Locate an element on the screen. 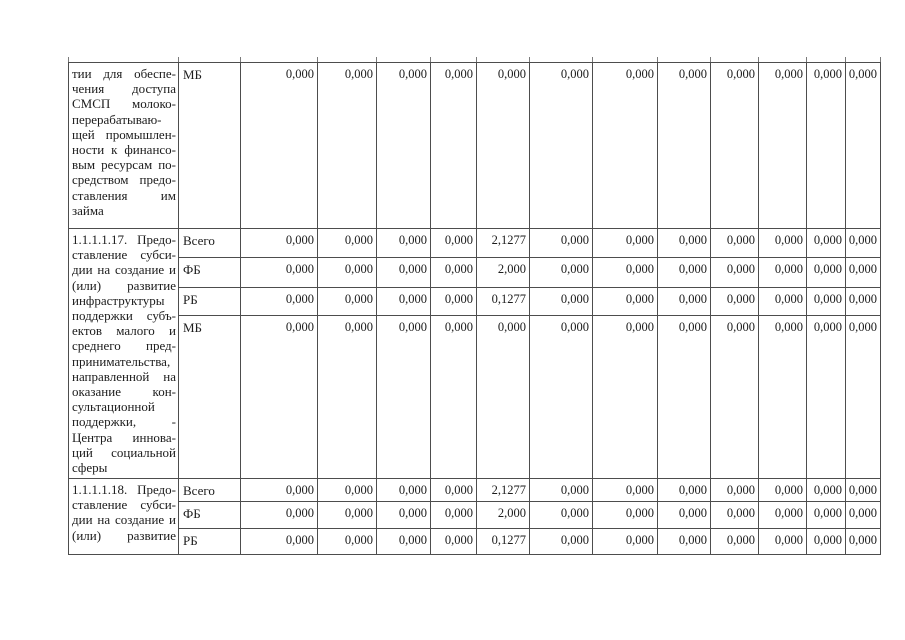 This screenshot has height=640, width=905. value-cell: 0,1277 is located at coordinates (503, 541).